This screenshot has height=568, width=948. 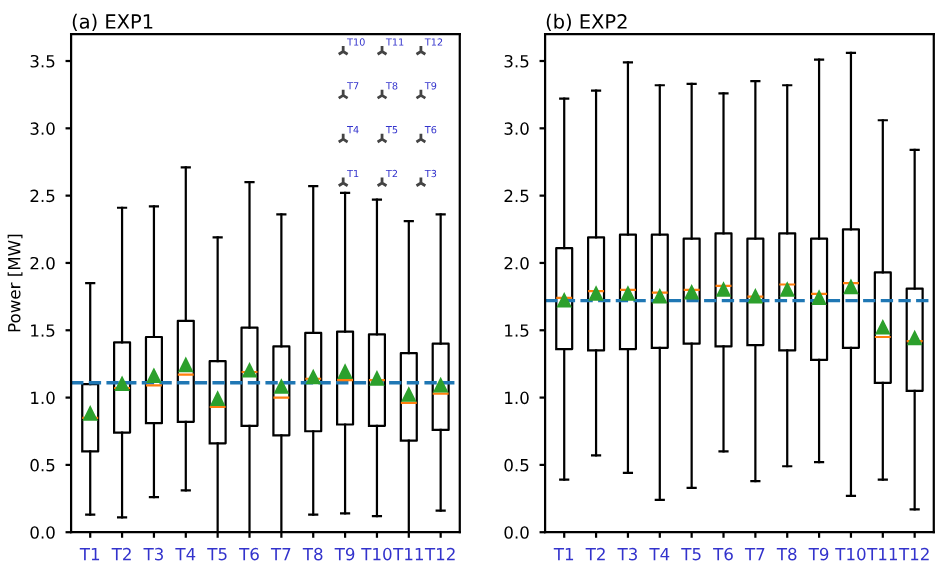 What do you see at coordinates (15, 283) in the screenshot?
I see `y-axis-title: Power [MW]` at bounding box center [15, 283].